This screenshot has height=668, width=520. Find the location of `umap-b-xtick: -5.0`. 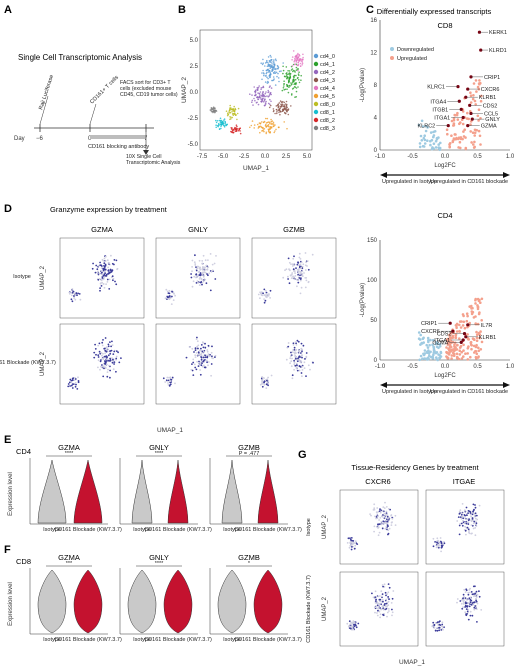

umap-b-xtick: -5.0 is located at coordinates (223, 157).